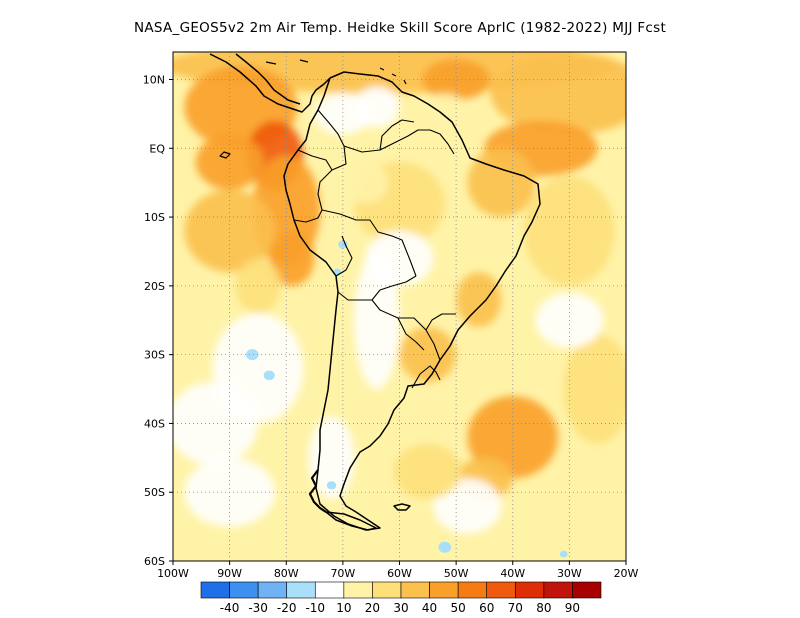 Image resolution: width=800 pixels, height=618 pixels. What do you see at coordinates (157, 148) in the screenshot?
I see `lat-tick-label: EQ` at bounding box center [157, 148].